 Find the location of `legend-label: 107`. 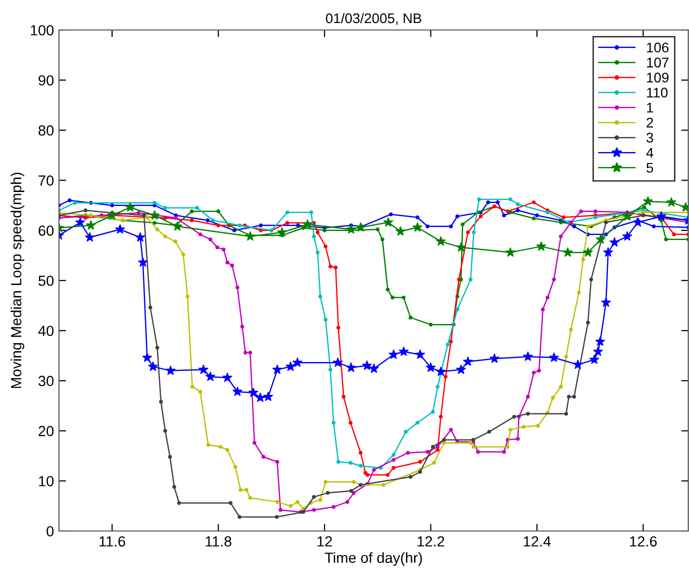

legend-label: 107 is located at coordinates (657, 63).